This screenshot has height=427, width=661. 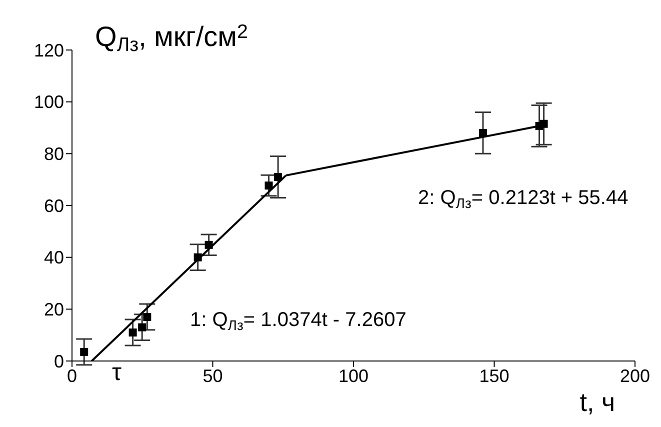 What do you see at coordinates (117, 372) in the screenshot?
I see `annotation: τ` at bounding box center [117, 372].